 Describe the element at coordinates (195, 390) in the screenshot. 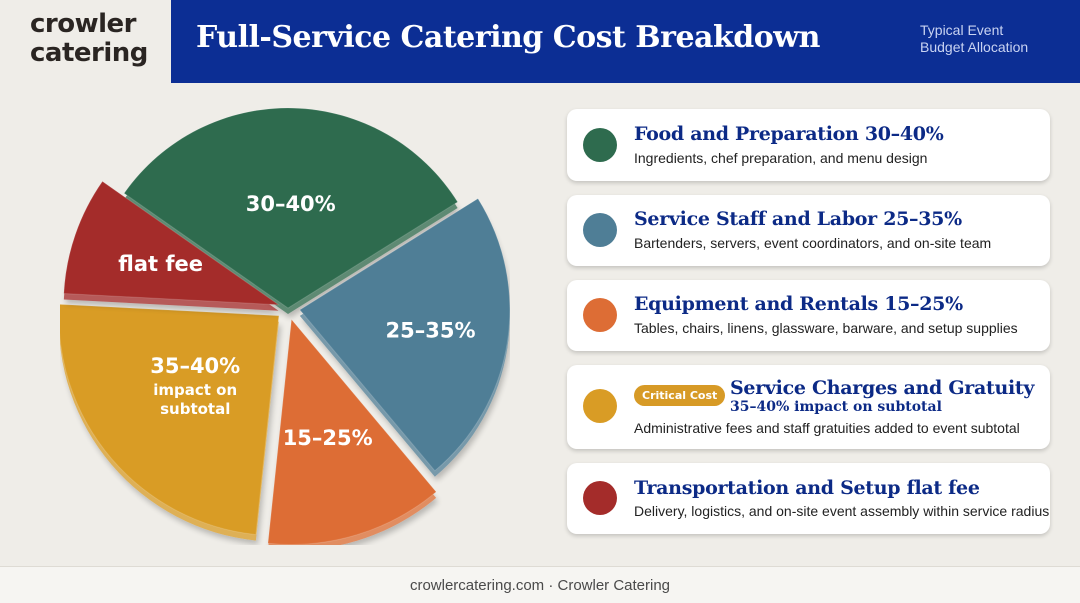

I see `pie-label-service-sub1: impact on` at that location.